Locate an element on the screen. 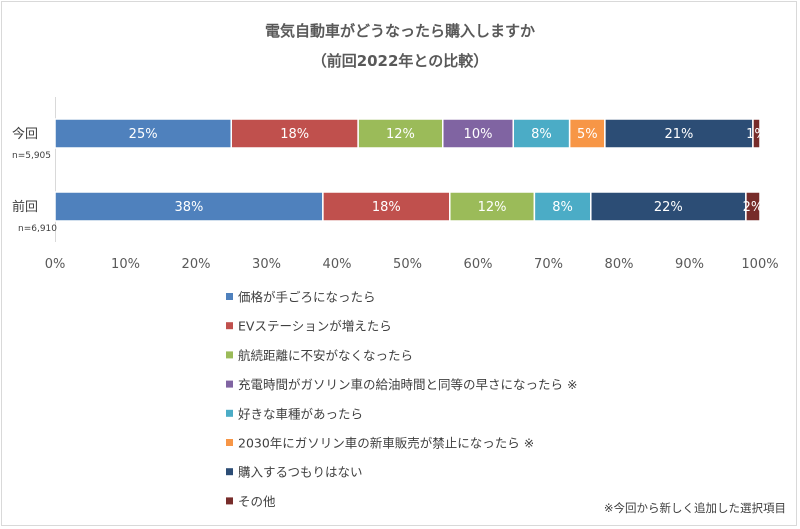 The height and width of the screenshot is (529, 800). legend-label: その他 is located at coordinates (257, 501).